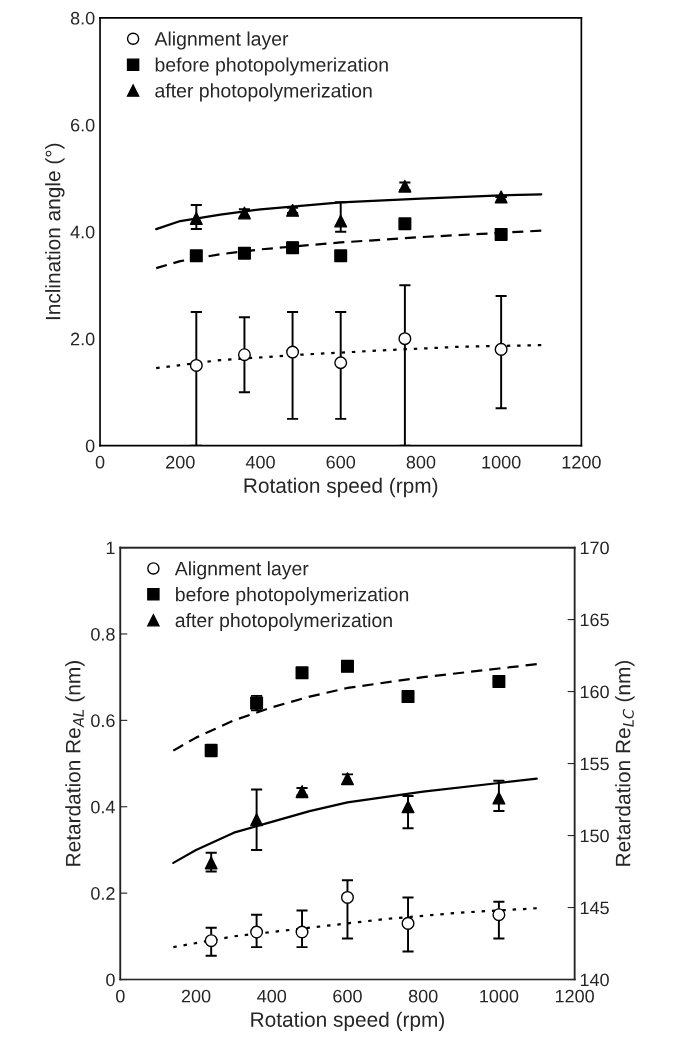 The height and width of the screenshot is (1051, 676). I want to click on y-tick-label: 2.0, so click(83, 339).